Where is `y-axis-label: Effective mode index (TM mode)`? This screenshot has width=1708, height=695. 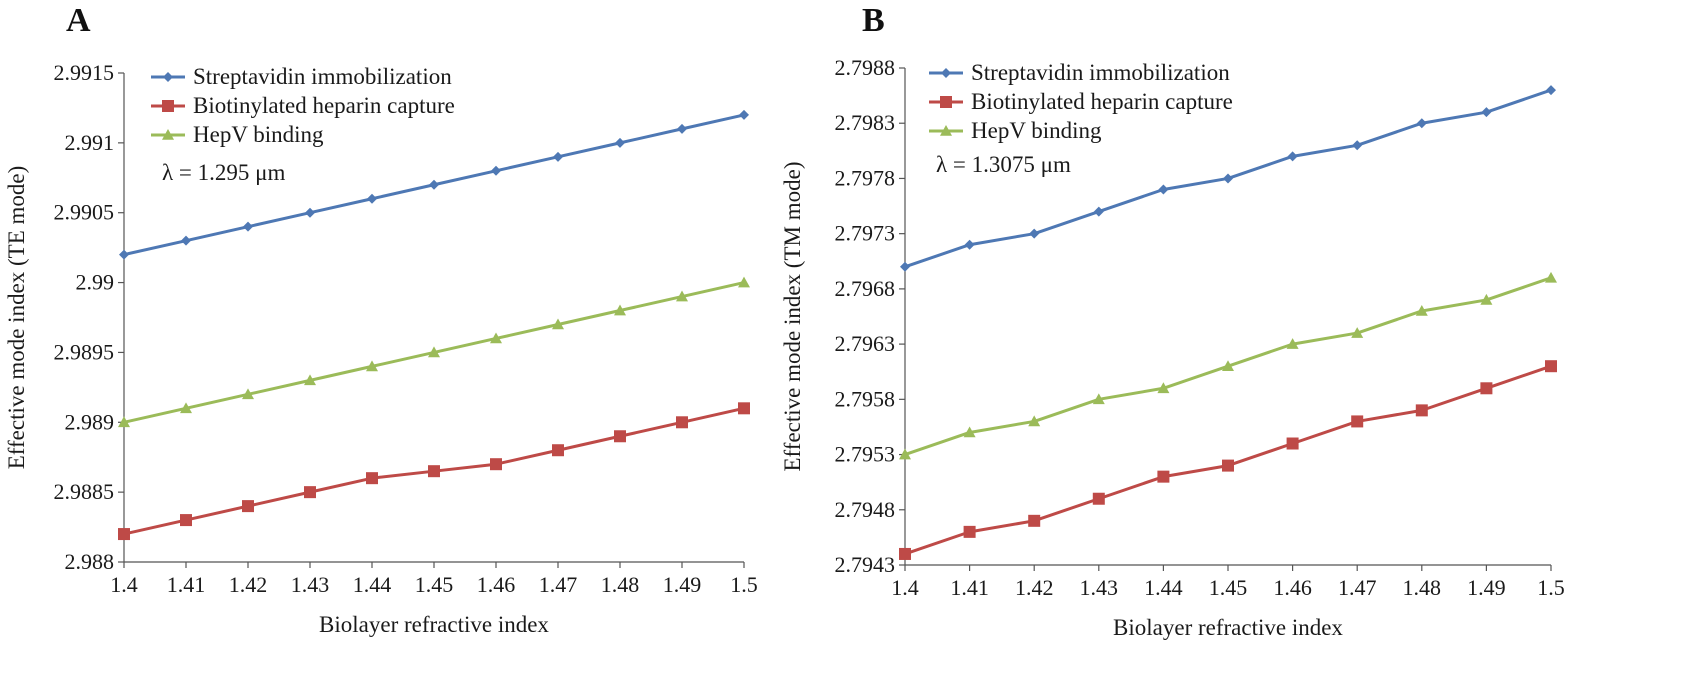 y-axis-label: Effective mode index (TM mode) is located at coordinates (792, 317).